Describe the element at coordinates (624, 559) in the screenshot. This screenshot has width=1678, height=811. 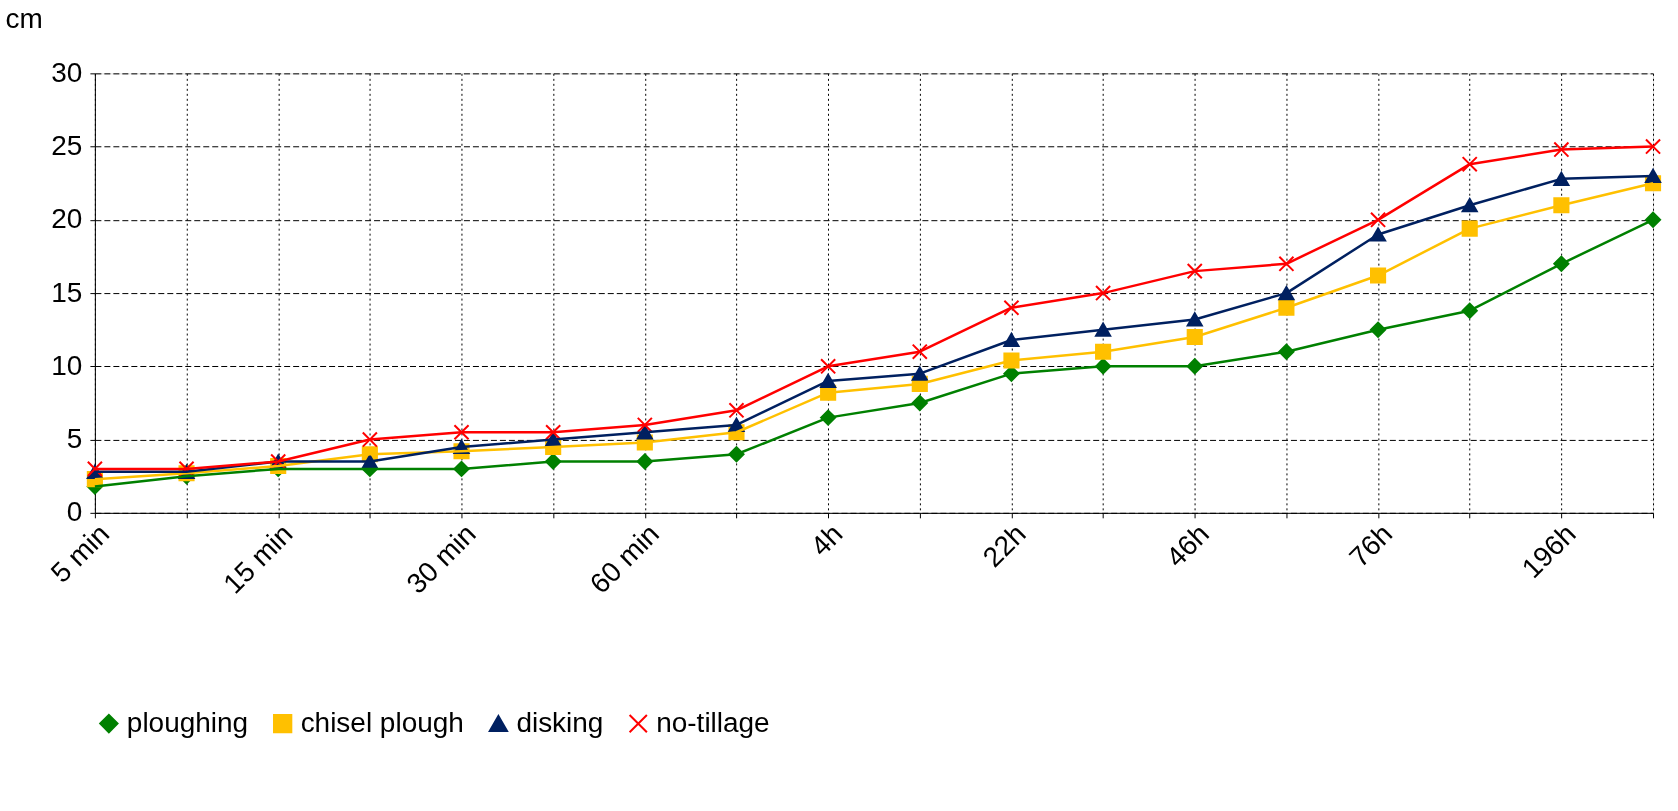
I see `x-tick-label: 60 min` at that location.